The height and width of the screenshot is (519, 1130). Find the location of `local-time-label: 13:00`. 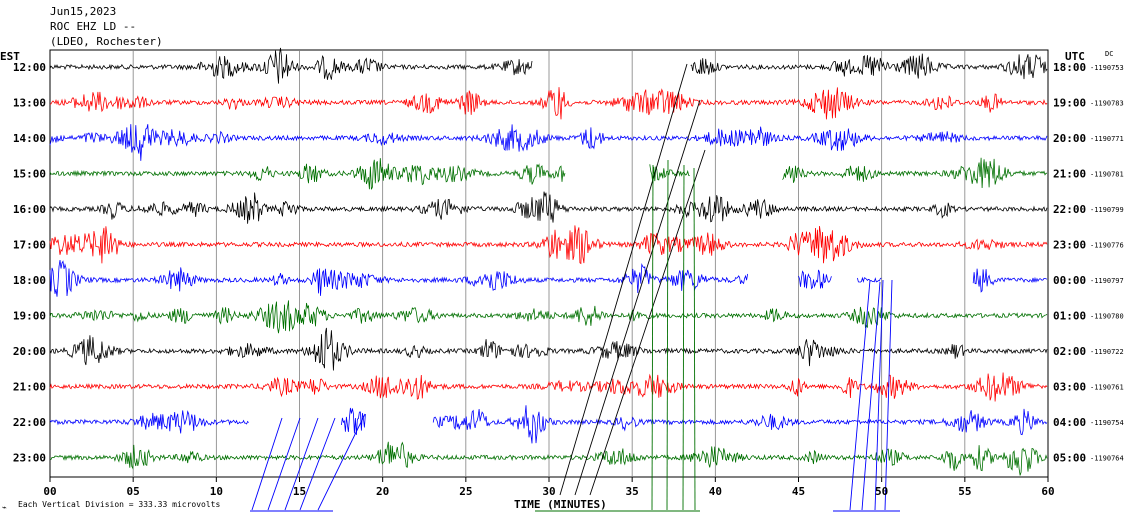

local-time-label: 13:00 is located at coordinates (29, 103).